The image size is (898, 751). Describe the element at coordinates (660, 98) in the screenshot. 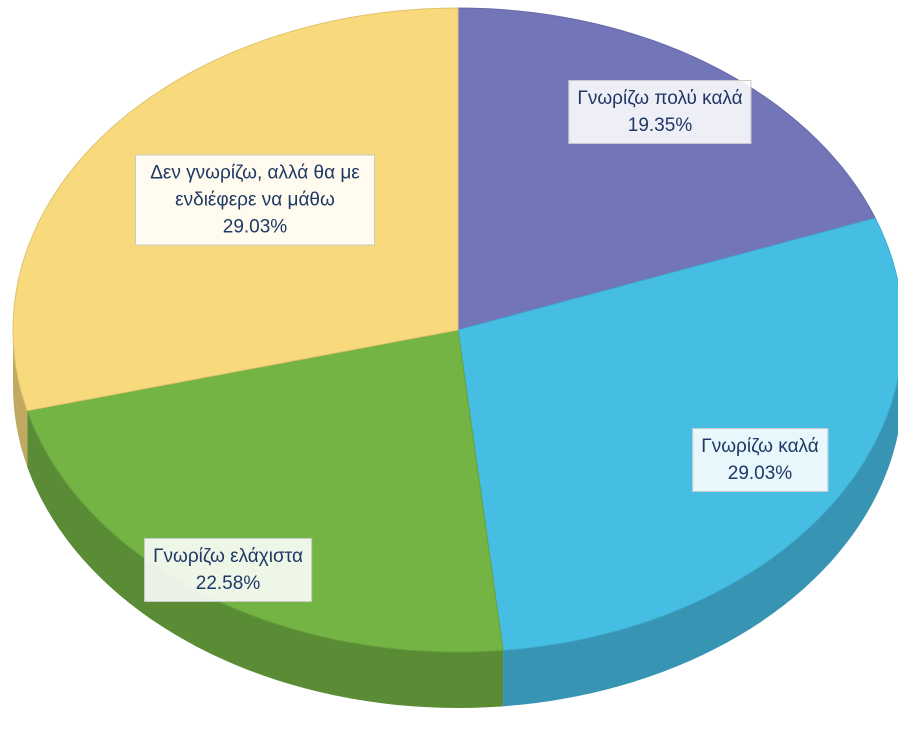

I see `category-label: Γνωρίζω πολύ καλά` at that location.